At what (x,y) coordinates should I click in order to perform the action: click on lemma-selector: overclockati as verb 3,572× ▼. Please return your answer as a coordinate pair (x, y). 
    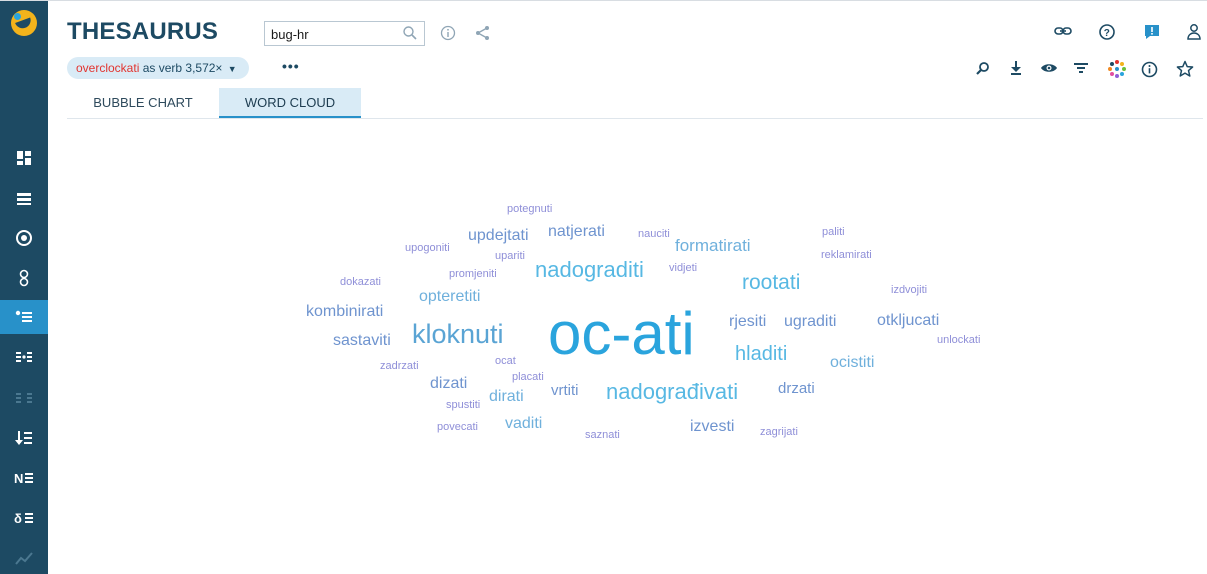
    Looking at the image, I should click on (158, 68).